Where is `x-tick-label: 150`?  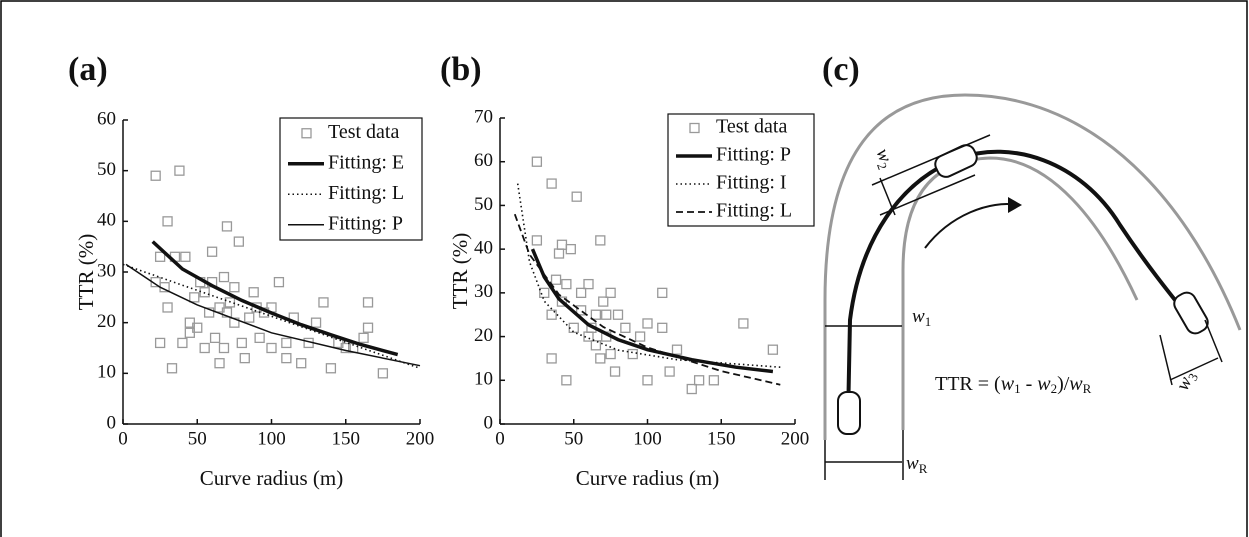 x-tick-label: 150 is located at coordinates (346, 438).